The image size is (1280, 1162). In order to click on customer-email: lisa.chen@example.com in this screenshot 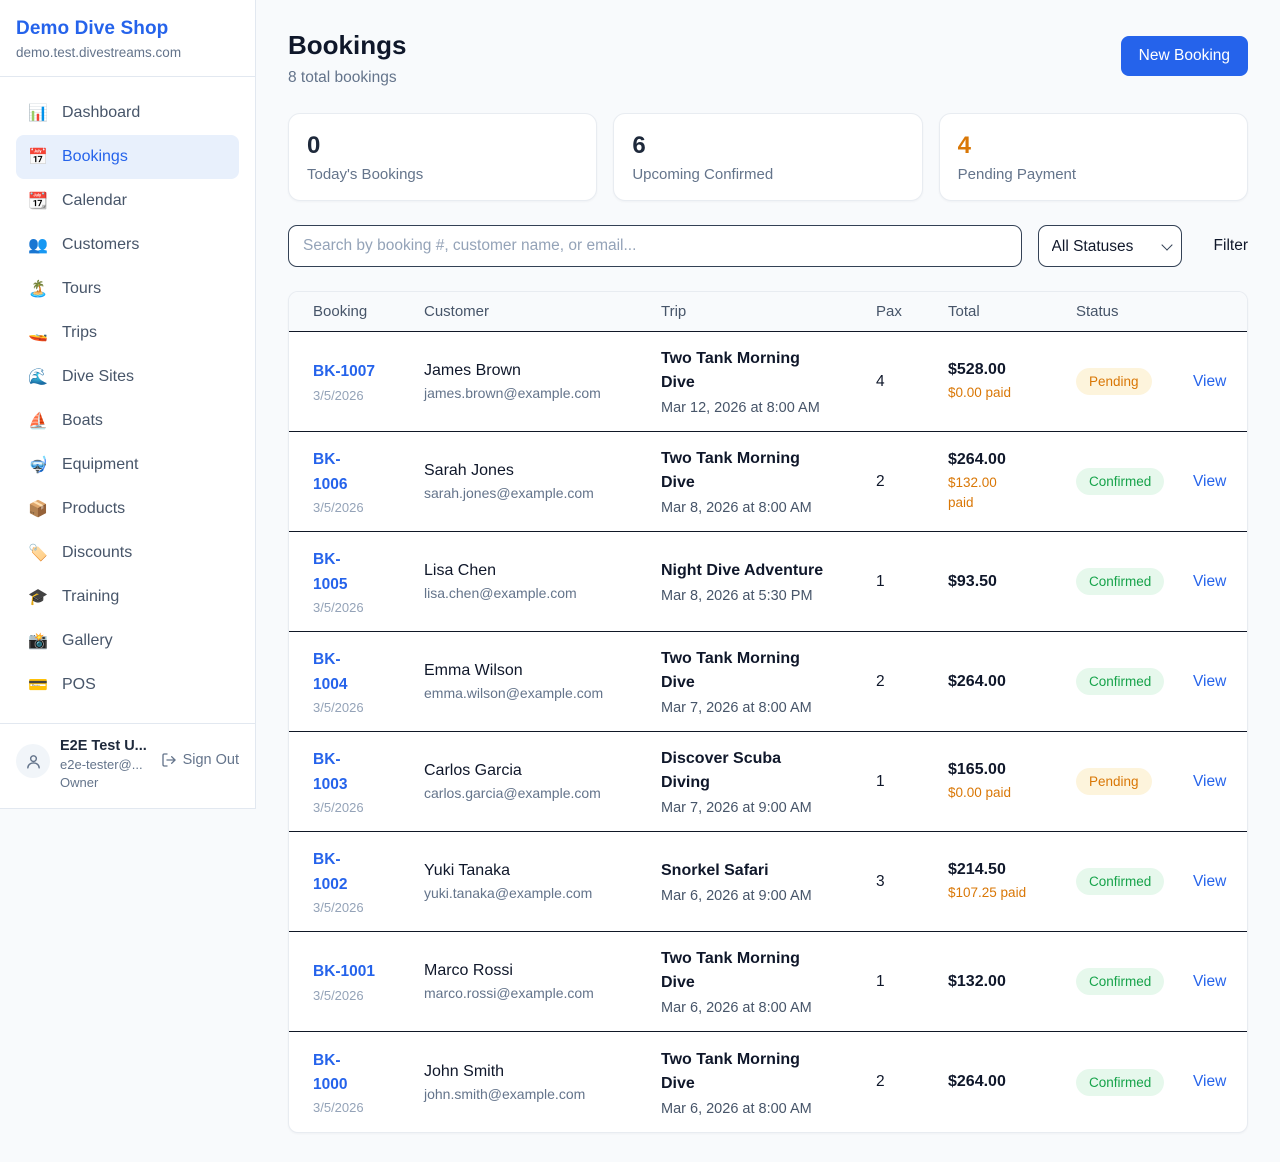, I will do `click(500, 593)`.